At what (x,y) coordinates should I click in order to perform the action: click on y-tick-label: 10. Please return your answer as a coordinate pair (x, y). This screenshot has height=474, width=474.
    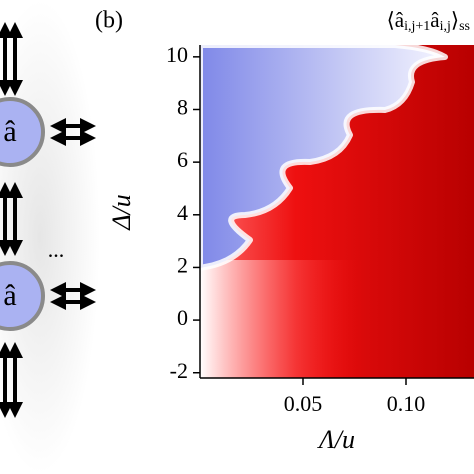
    Looking at the image, I should click on (177, 54).